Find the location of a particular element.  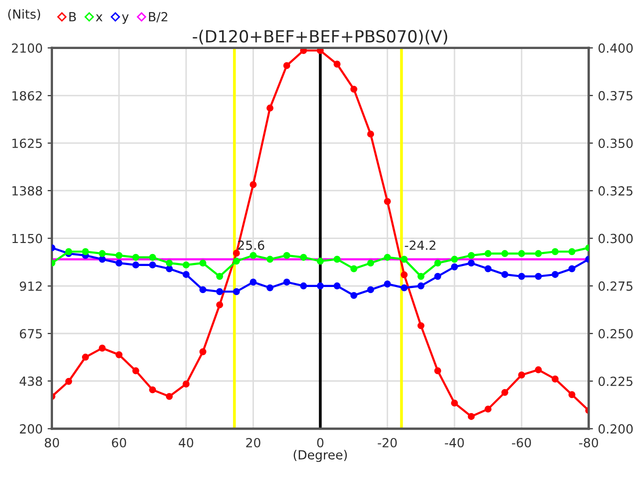

x-tick-label: 20 is located at coordinates (253, 443).